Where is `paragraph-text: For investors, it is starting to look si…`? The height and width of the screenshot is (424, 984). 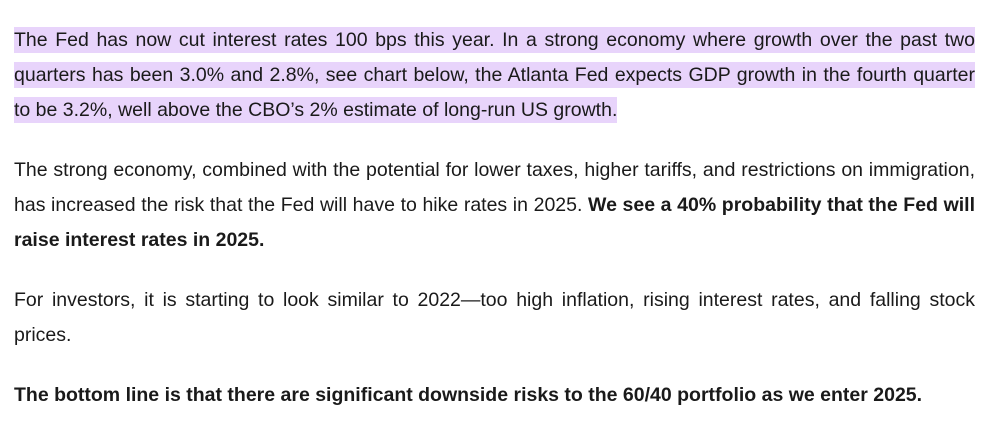
paragraph-text: For investors, it is starting to look si… is located at coordinates (494, 317).